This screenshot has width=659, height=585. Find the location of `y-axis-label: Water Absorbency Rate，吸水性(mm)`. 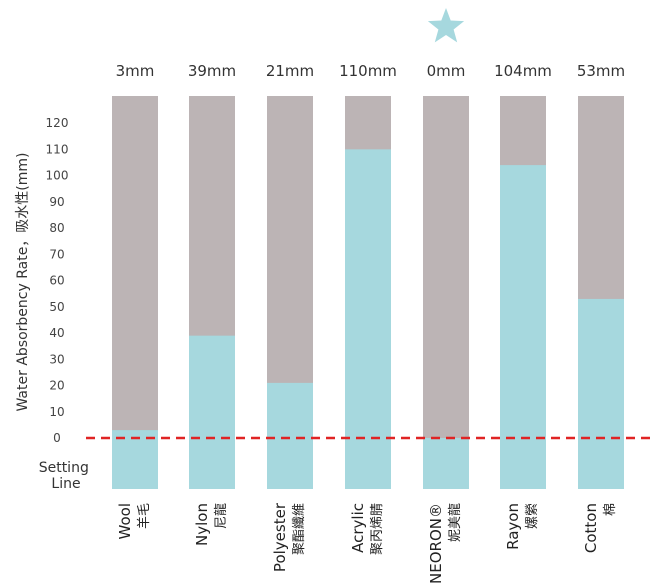

y-axis-label: Water Absorbency Rate，吸水性(mm) is located at coordinates (23, 281).